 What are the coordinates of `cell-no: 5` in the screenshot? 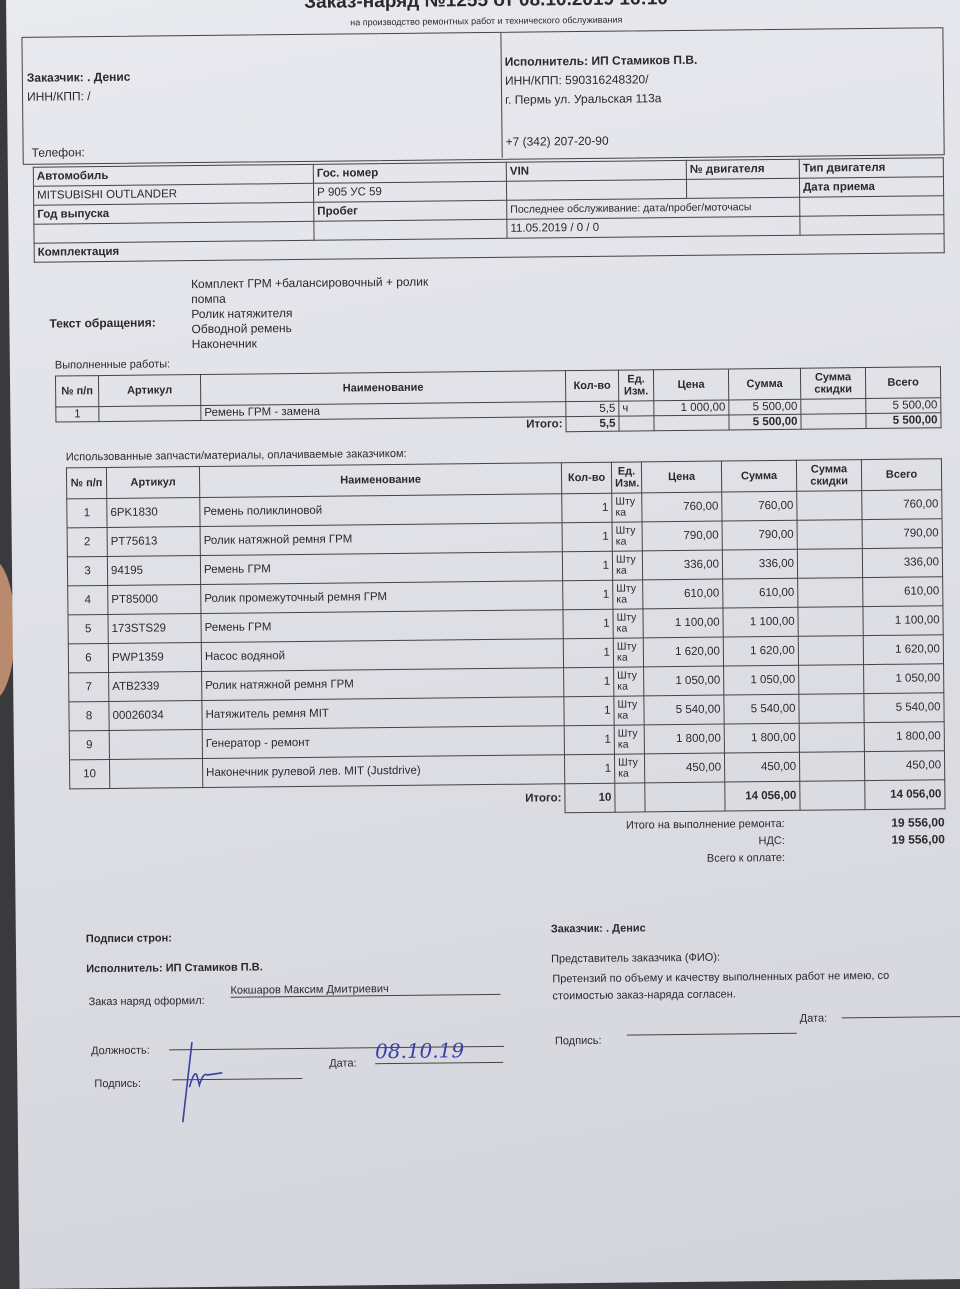 It's located at (88, 629).